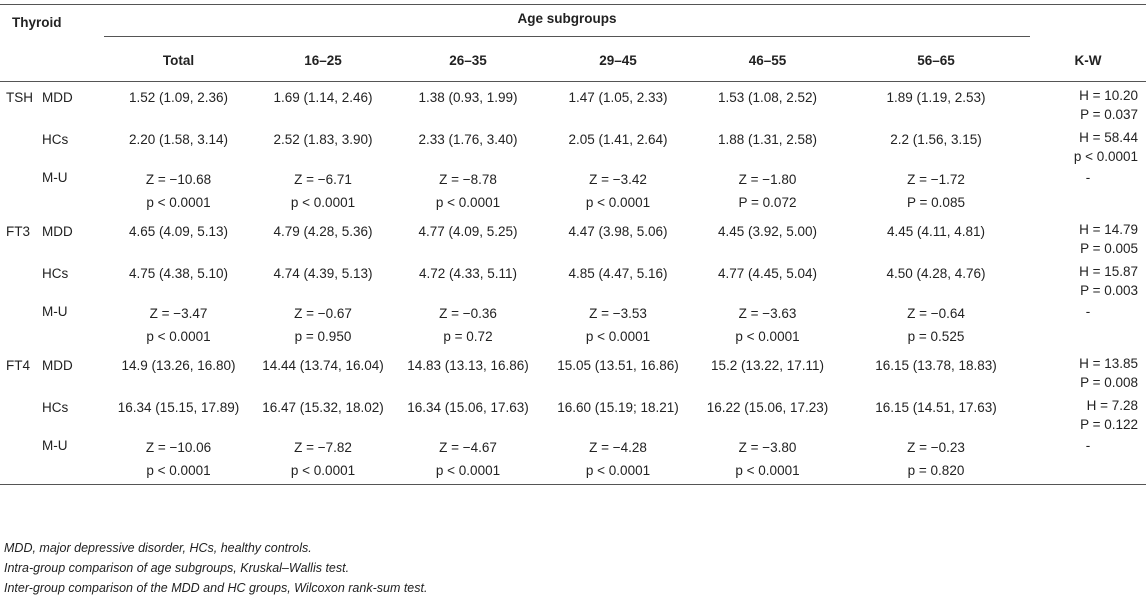  I want to click on col-header: 26–35, so click(468, 60).